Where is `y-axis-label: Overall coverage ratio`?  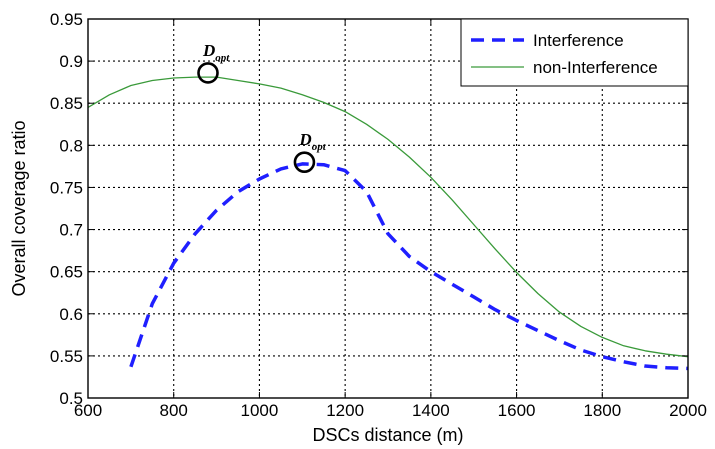 y-axis-label: Overall coverage ratio is located at coordinates (19, 208).